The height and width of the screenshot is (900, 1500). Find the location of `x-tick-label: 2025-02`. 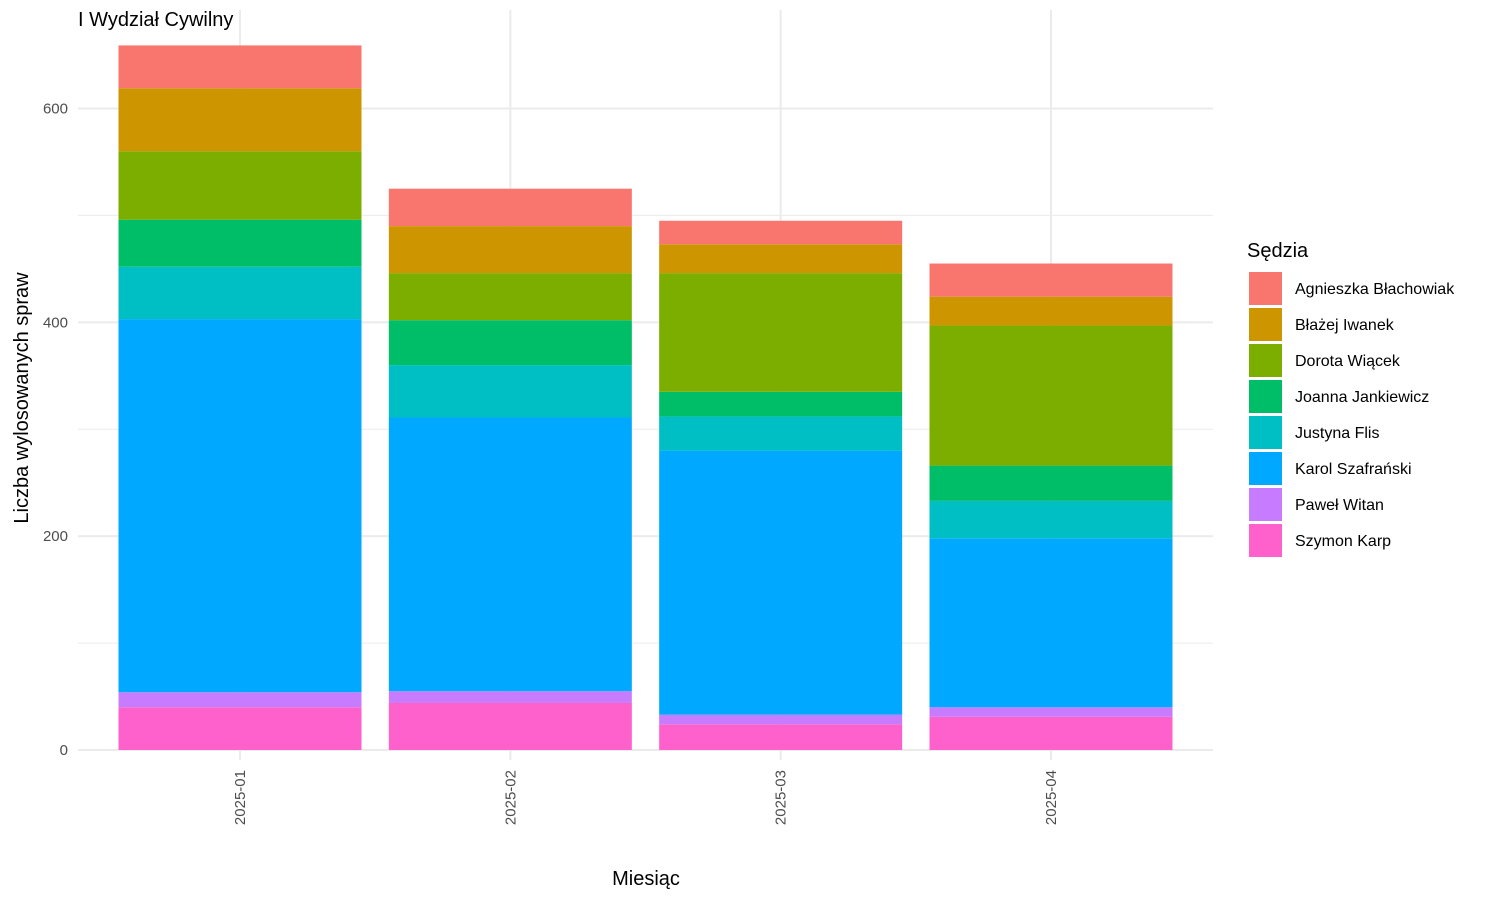

x-tick-label: 2025-02 is located at coordinates (510, 797).